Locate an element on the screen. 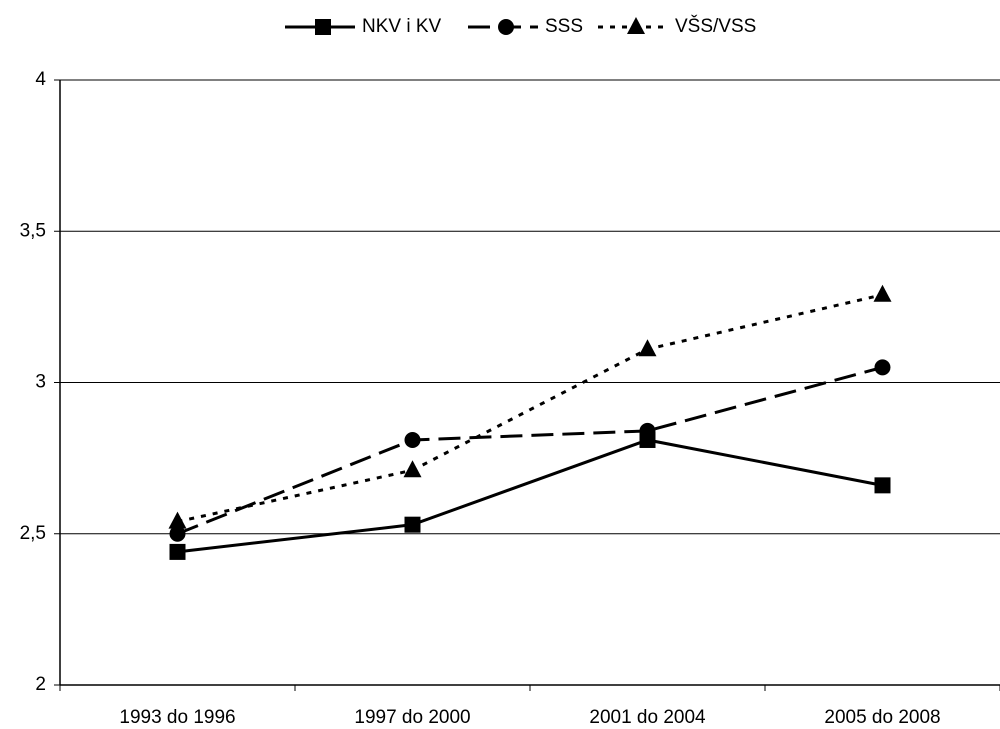 The width and height of the screenshot is (1000, 729). y-tick-label: 2 is located at coordinates (40, 684).